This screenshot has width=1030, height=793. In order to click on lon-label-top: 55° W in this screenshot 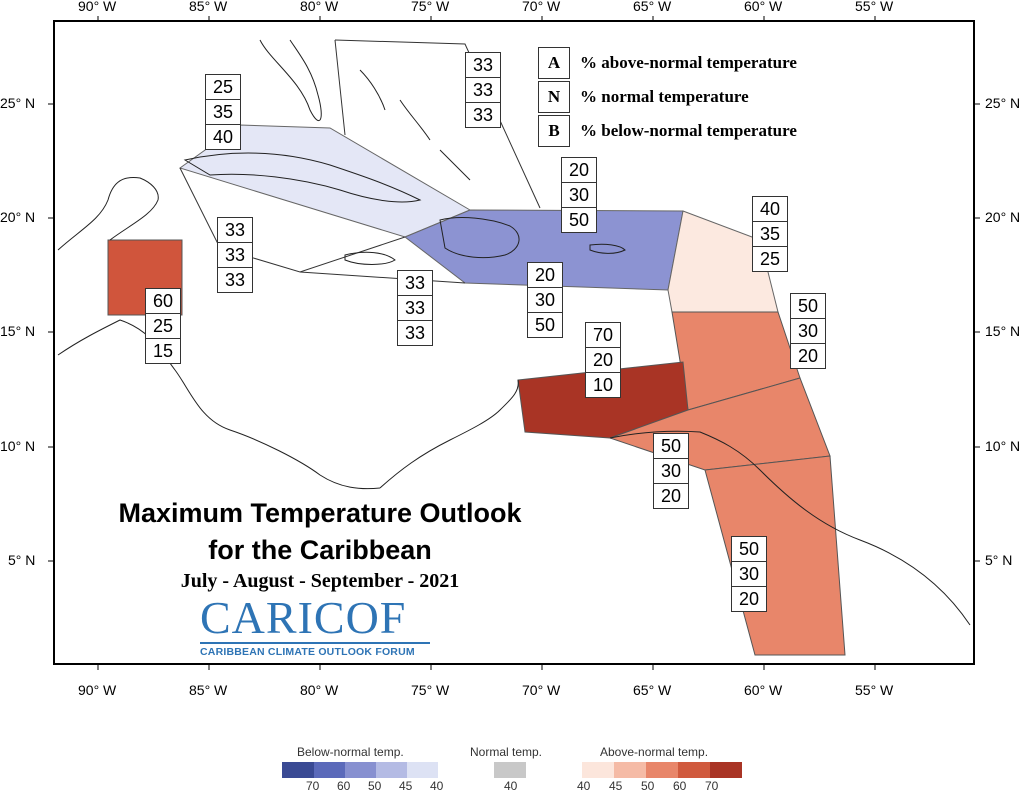, I will do `click(874, 7)`.